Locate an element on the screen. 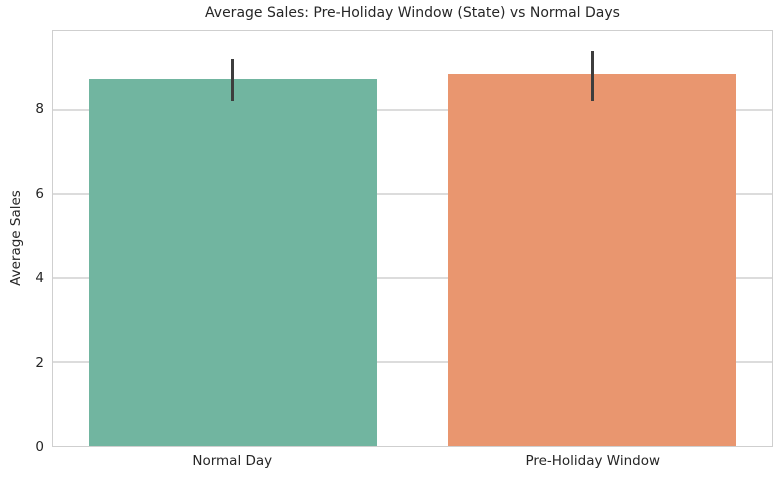 The image size is (784, 484). y-tick-label-0: 0 is located at coordinates (39, 447).